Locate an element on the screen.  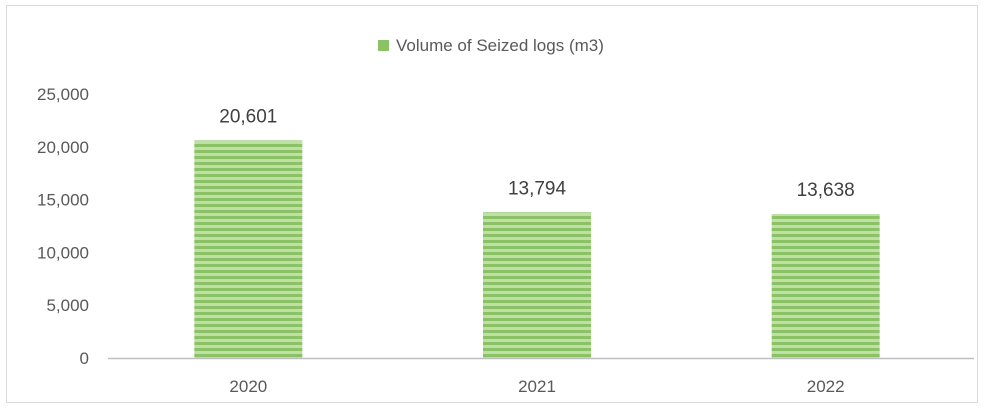
x-tick-label-2022: 2022 is located at coordinates (826, 386).